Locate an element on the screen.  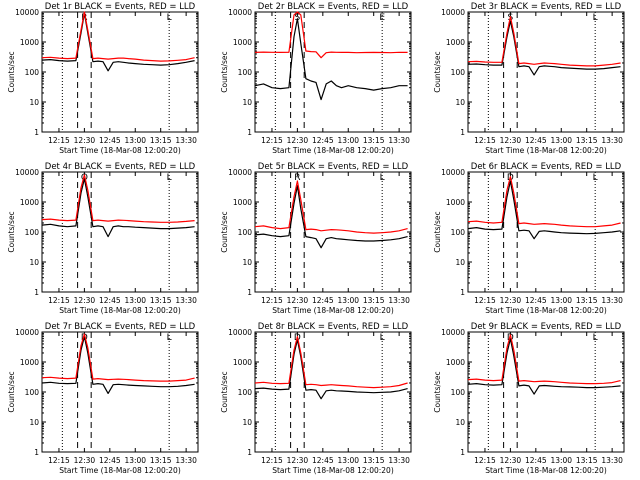
marker-letter: O is located at coordinates (84, 178).